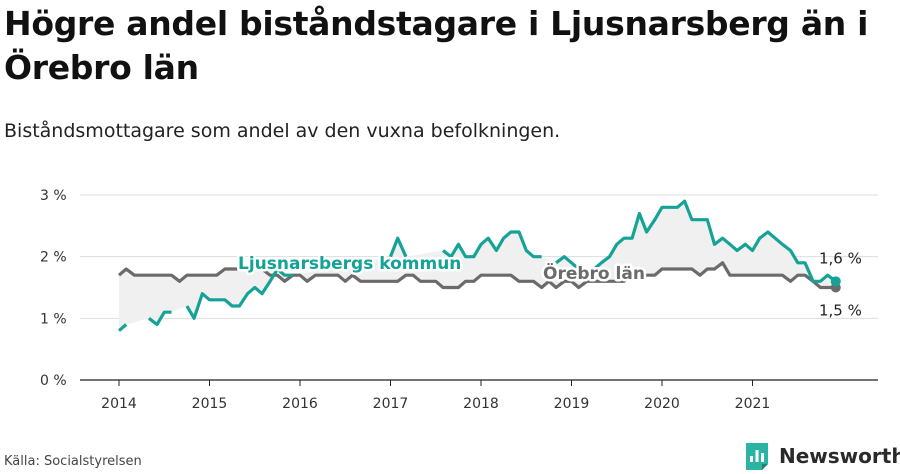  I want to click on x-tick-label: 2020, so click(662, 404).